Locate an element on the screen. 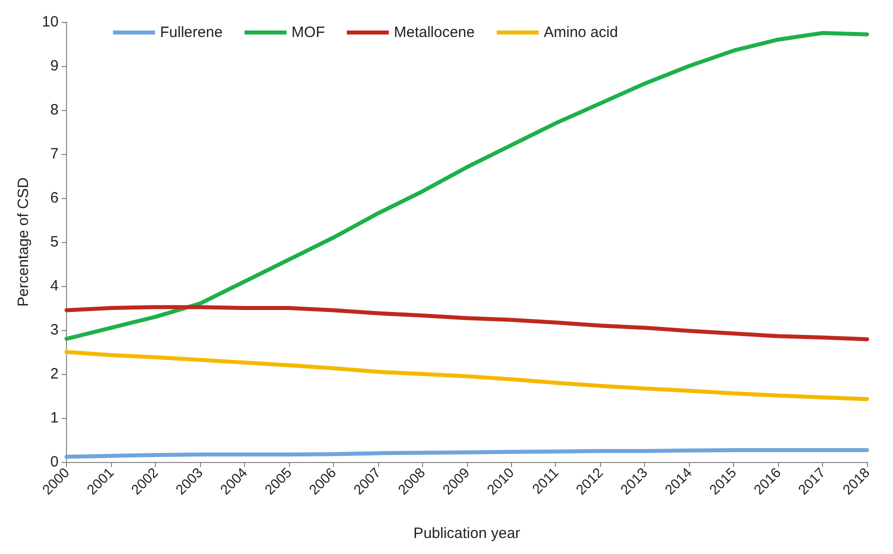 The width and height of the screenshot is (893, 554). y-tick-label: 9 is located at coordinates (54, 66).